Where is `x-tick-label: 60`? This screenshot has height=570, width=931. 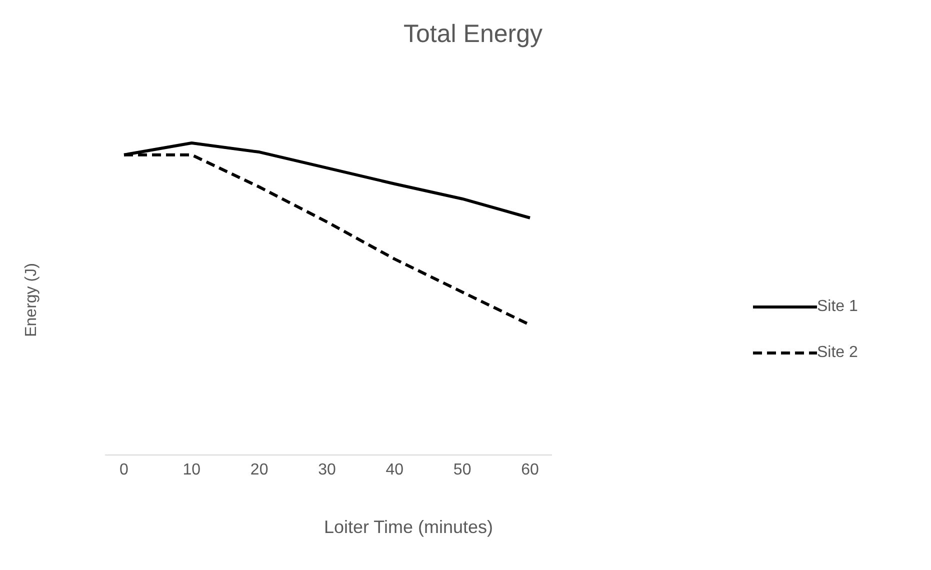
x-tick-label: 60 is located at coordinates (530, 469).